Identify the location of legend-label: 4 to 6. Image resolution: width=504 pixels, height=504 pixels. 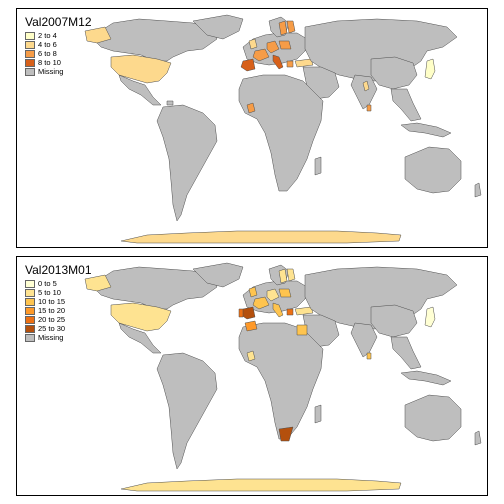
(47, 44).